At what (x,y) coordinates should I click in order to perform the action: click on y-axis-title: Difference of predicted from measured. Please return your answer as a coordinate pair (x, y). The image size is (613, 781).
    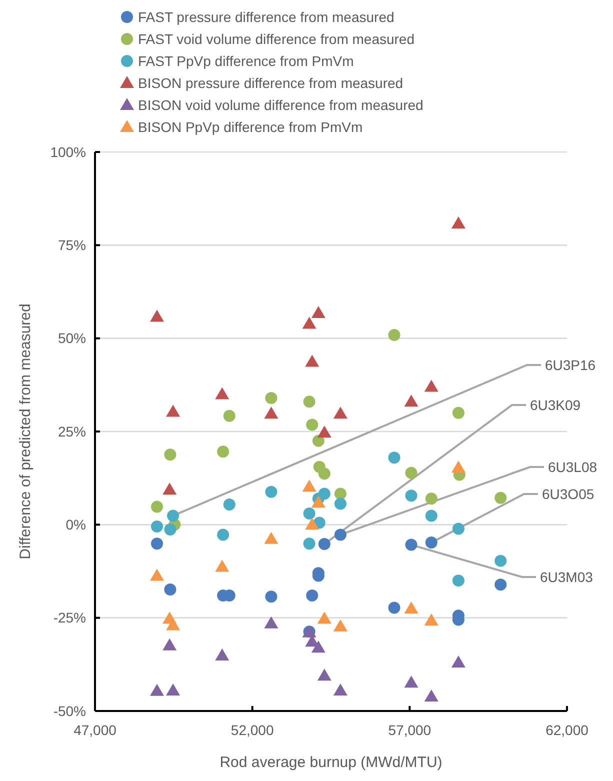
    Looking at the image, I should click on (25, 432).